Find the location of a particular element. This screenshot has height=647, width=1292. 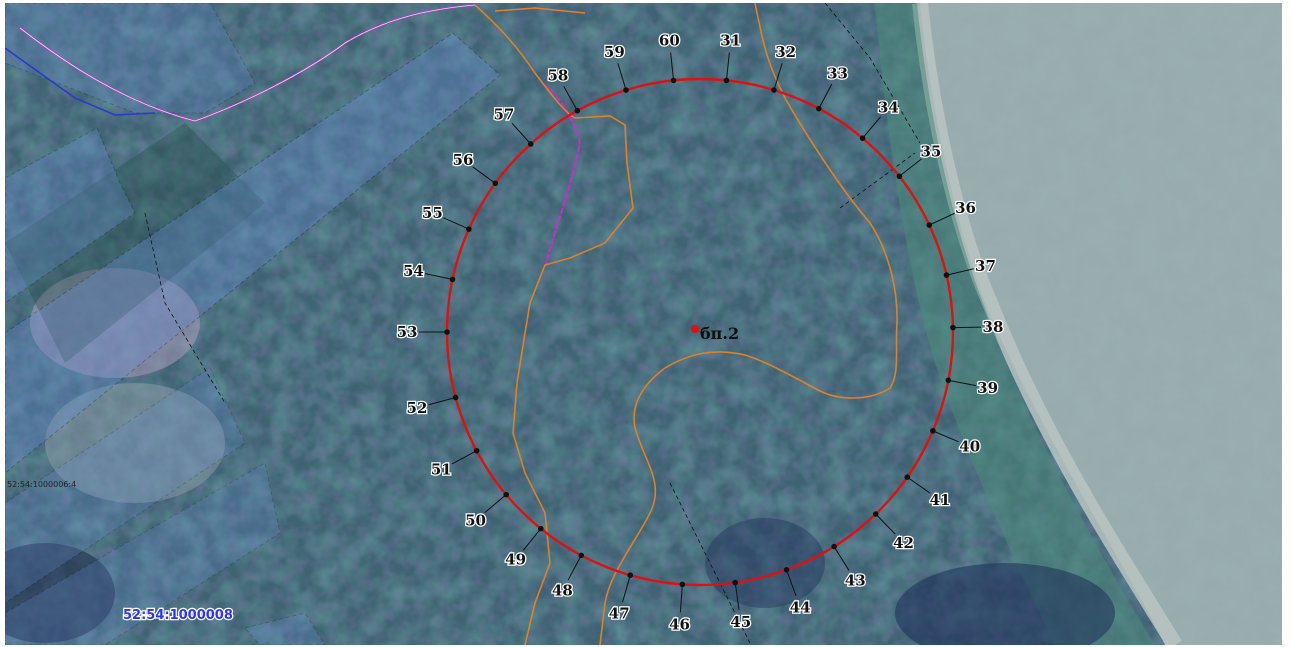

point-label-50: 50 is located at coordinates (475, 520).